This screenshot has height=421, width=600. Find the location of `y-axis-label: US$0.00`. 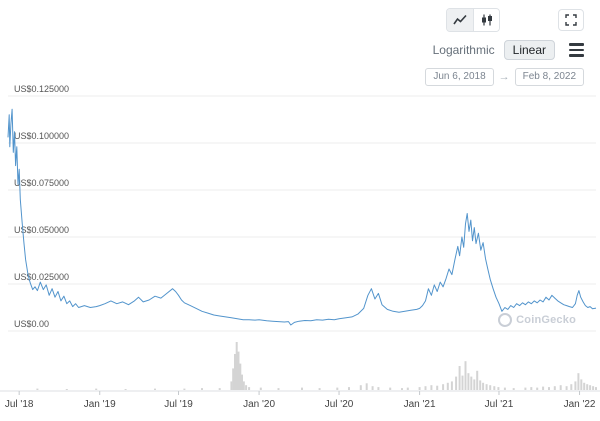

y-axis-label: US$0.00 is located at coordinates (31, 324).